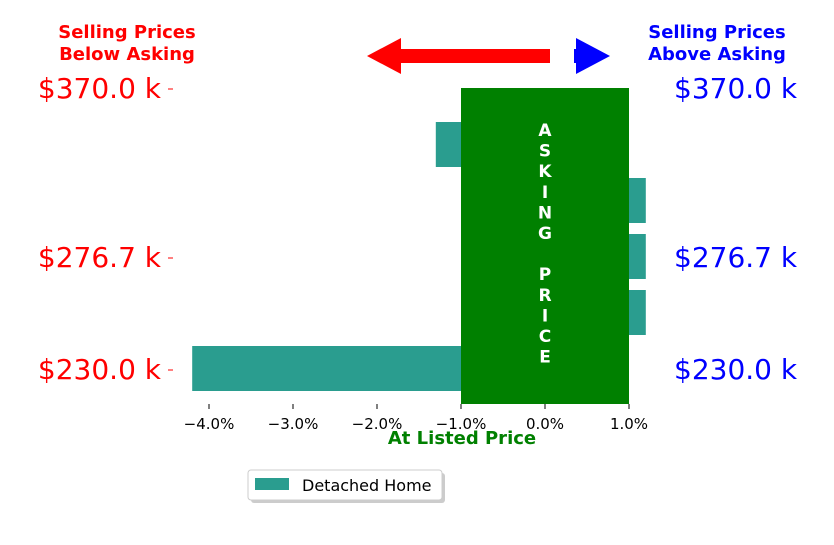 Image resolution: width=834 pixels, height=545 pixels. What do you see at coordinates (461, 424) in the screenshot?
I see `x-tick-label: −1.0%` at bounding box center [461, 424].